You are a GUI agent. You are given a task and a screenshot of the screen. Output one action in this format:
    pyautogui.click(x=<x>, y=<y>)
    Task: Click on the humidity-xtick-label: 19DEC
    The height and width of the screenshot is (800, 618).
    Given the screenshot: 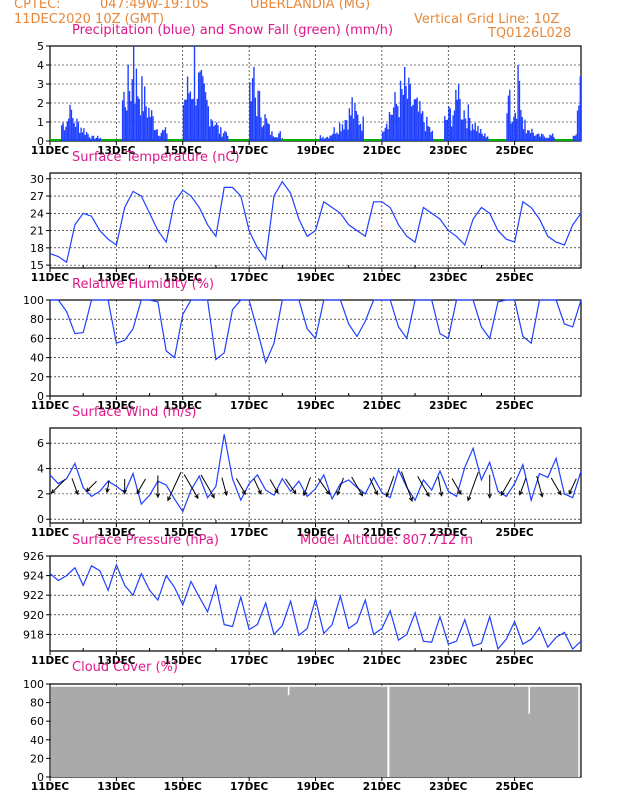 What is the action you would take?
    pyautogui.click(x=315, y=406)
    